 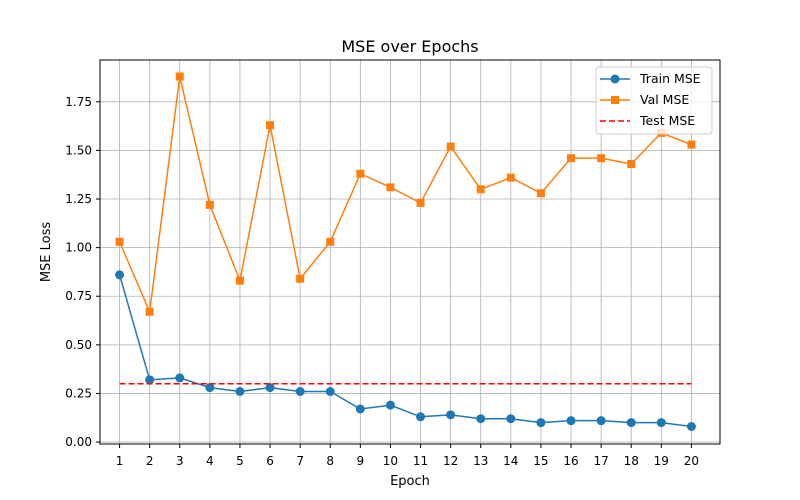 I want to click on y-tick-label: 0.00, so click(x=78, y=442).